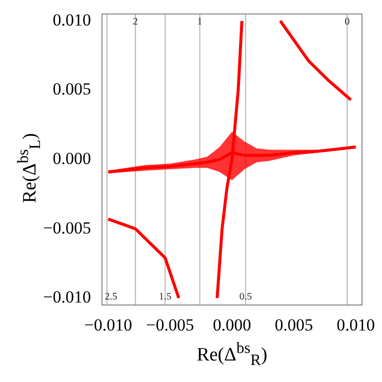 This screenshot has height=382, width=382. I want to click on x-tick-label: 0.000, so click(232, 325).